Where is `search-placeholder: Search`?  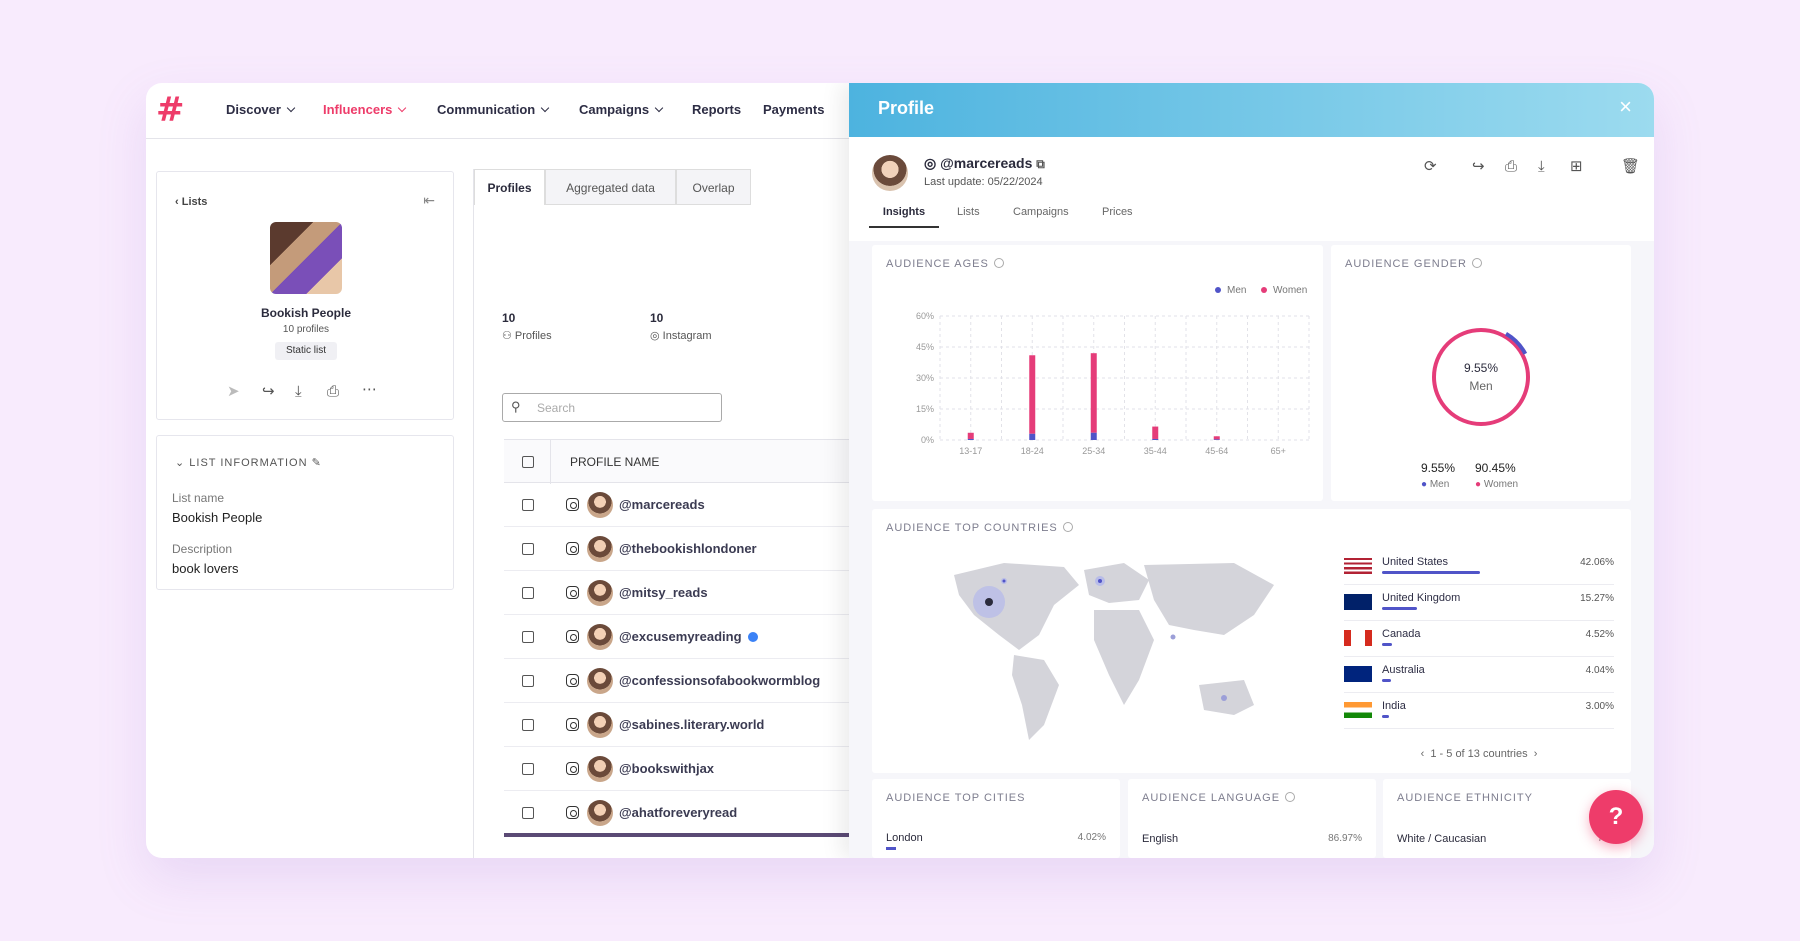 search-placeholder: Search is located at coordinates (556, 408).